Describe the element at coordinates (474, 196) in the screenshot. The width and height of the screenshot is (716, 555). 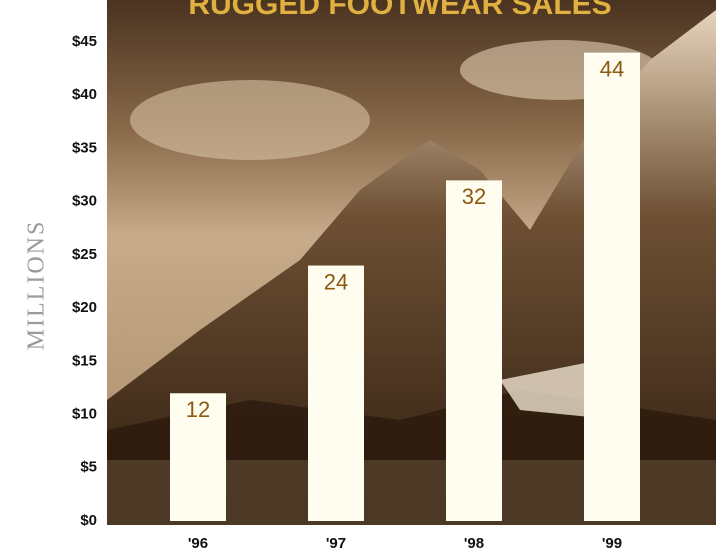
I see `value-label: 32` at that location.